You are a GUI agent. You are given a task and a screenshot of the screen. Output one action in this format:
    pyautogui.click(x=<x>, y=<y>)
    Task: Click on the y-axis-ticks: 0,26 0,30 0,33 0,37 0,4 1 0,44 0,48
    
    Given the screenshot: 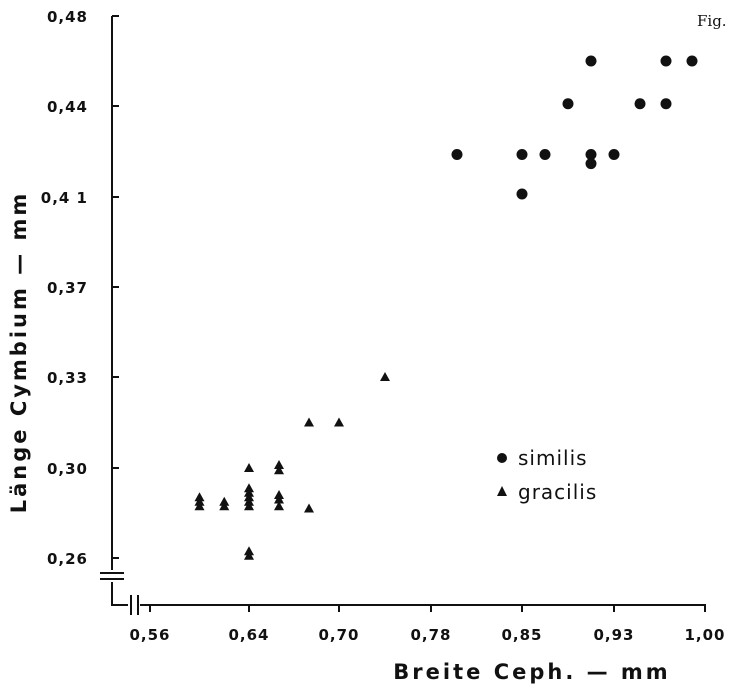 What is the action you would take?
    pyautogui.click(x=80, y=288)
    